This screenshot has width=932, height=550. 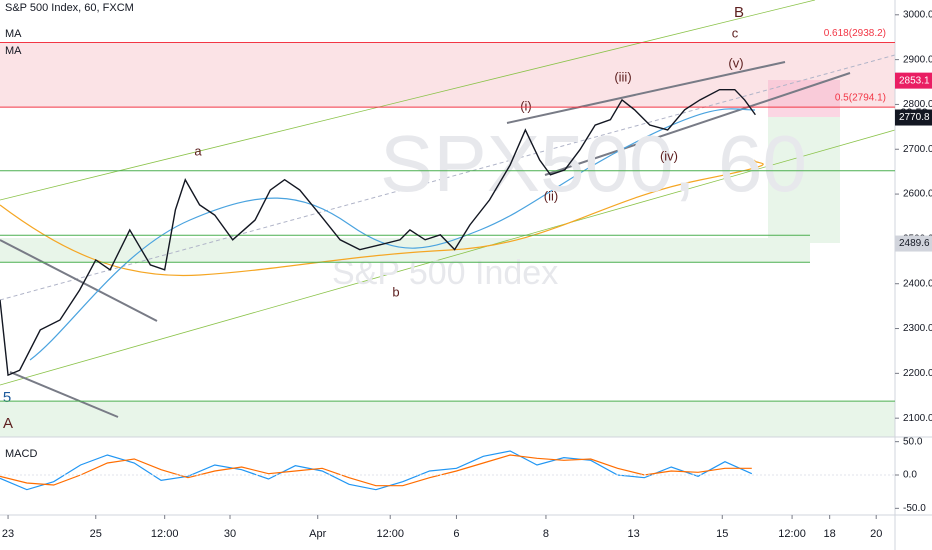 I want to click on x-tick-label: 8, so click(x=546, y=534).